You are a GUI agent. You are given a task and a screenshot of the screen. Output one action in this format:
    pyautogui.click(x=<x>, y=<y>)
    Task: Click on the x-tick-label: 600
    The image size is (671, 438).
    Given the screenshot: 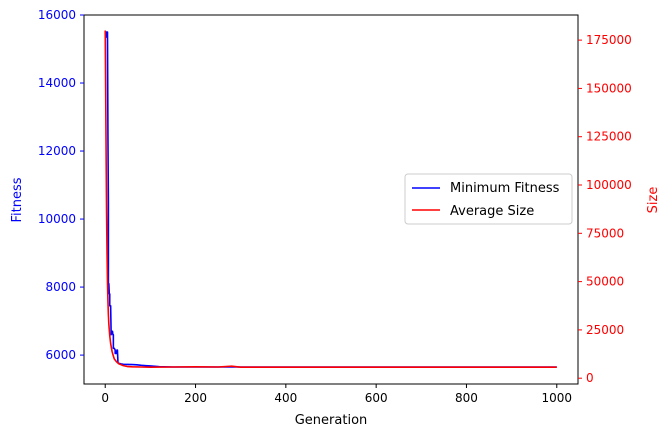 What is the action you would take?
    pyautogui.click(x=376, y=398)
    